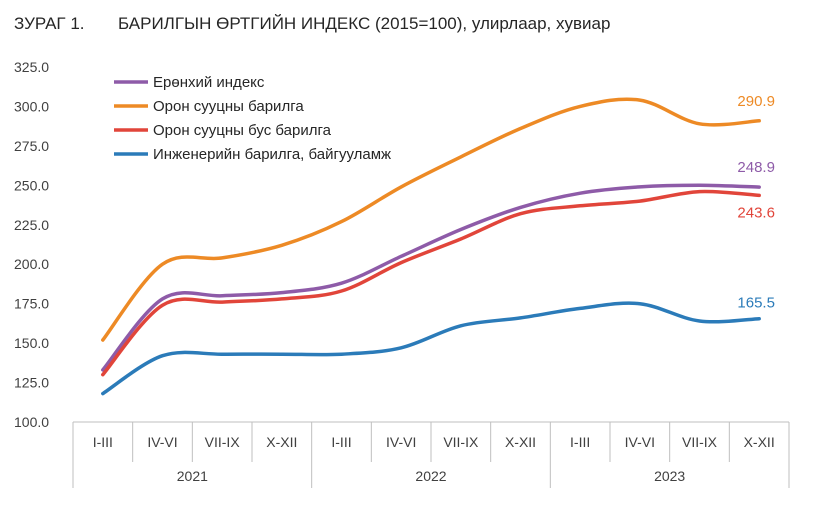 This screenshot has height=514, width=831. I want to click on end-value-label: 165.5, so click(756, 303).